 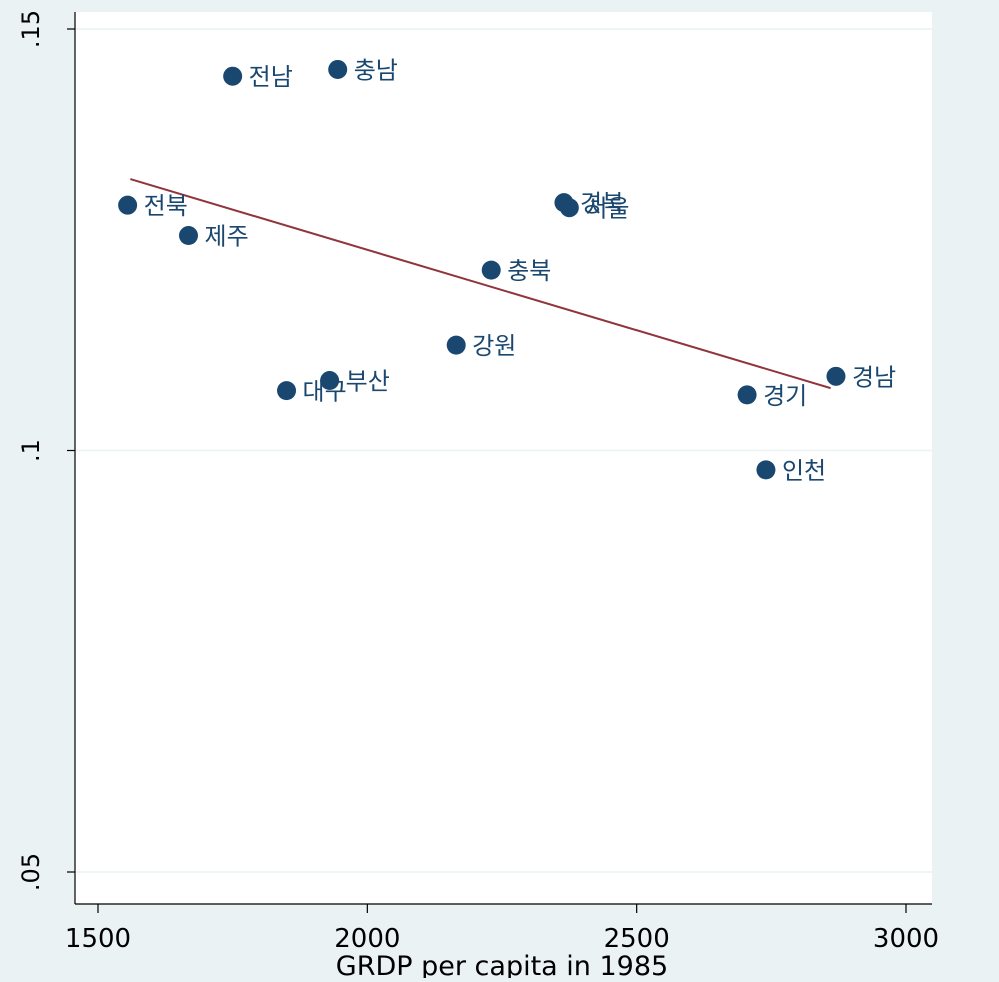 I want to click on point-label: 인천, so click(x=804, y=471).